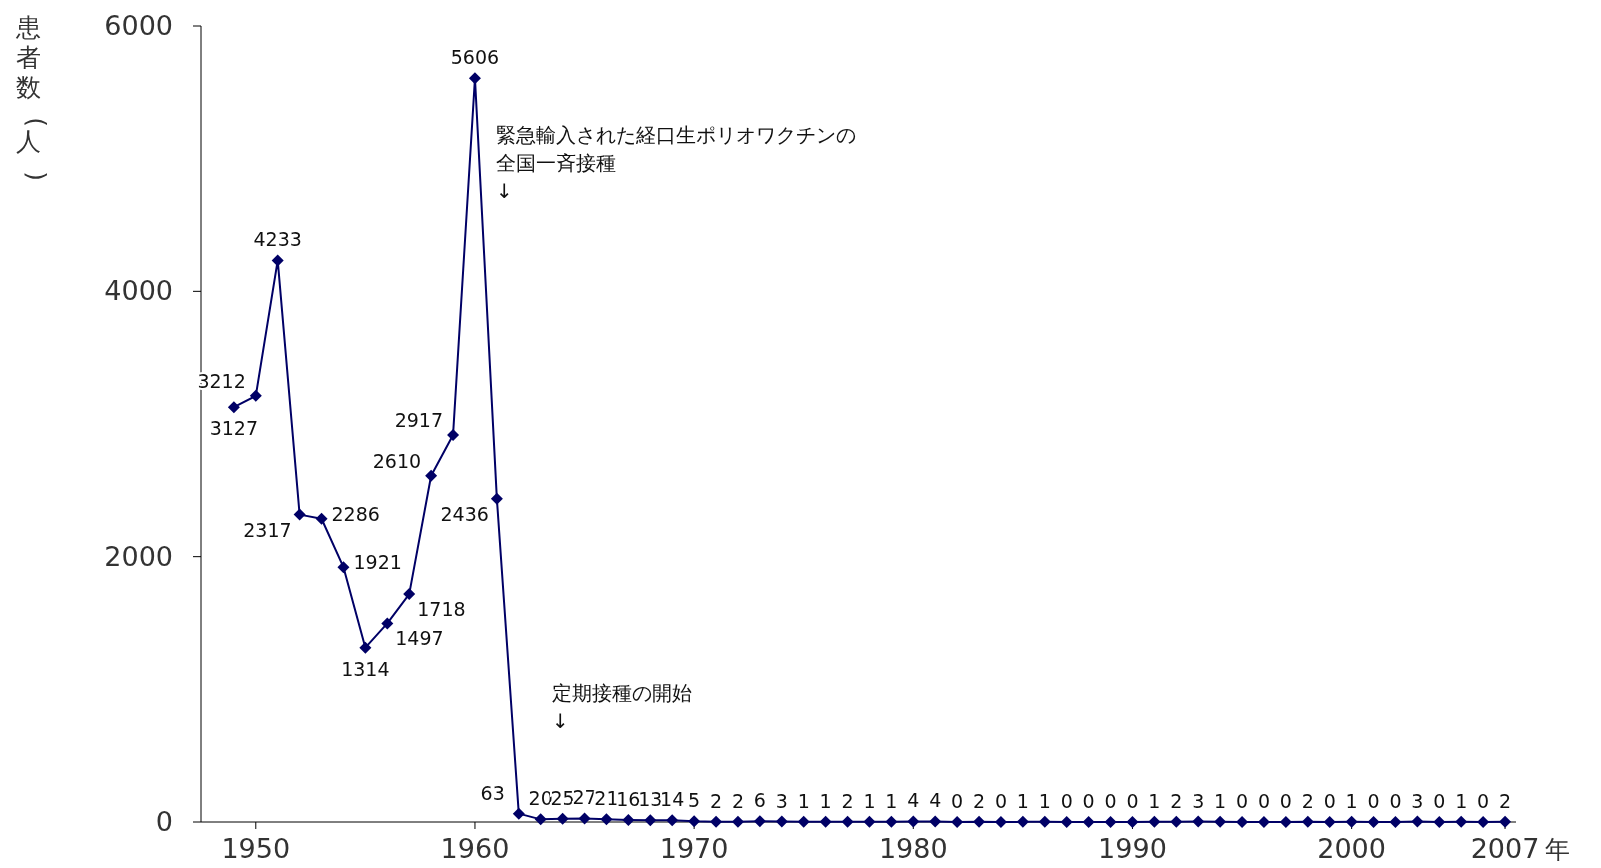 The width and height of the screenshot is (1601, 868). Describe the element at coordinates (355, 513) in the screenshot. I see `data-label: 2286` at that location.